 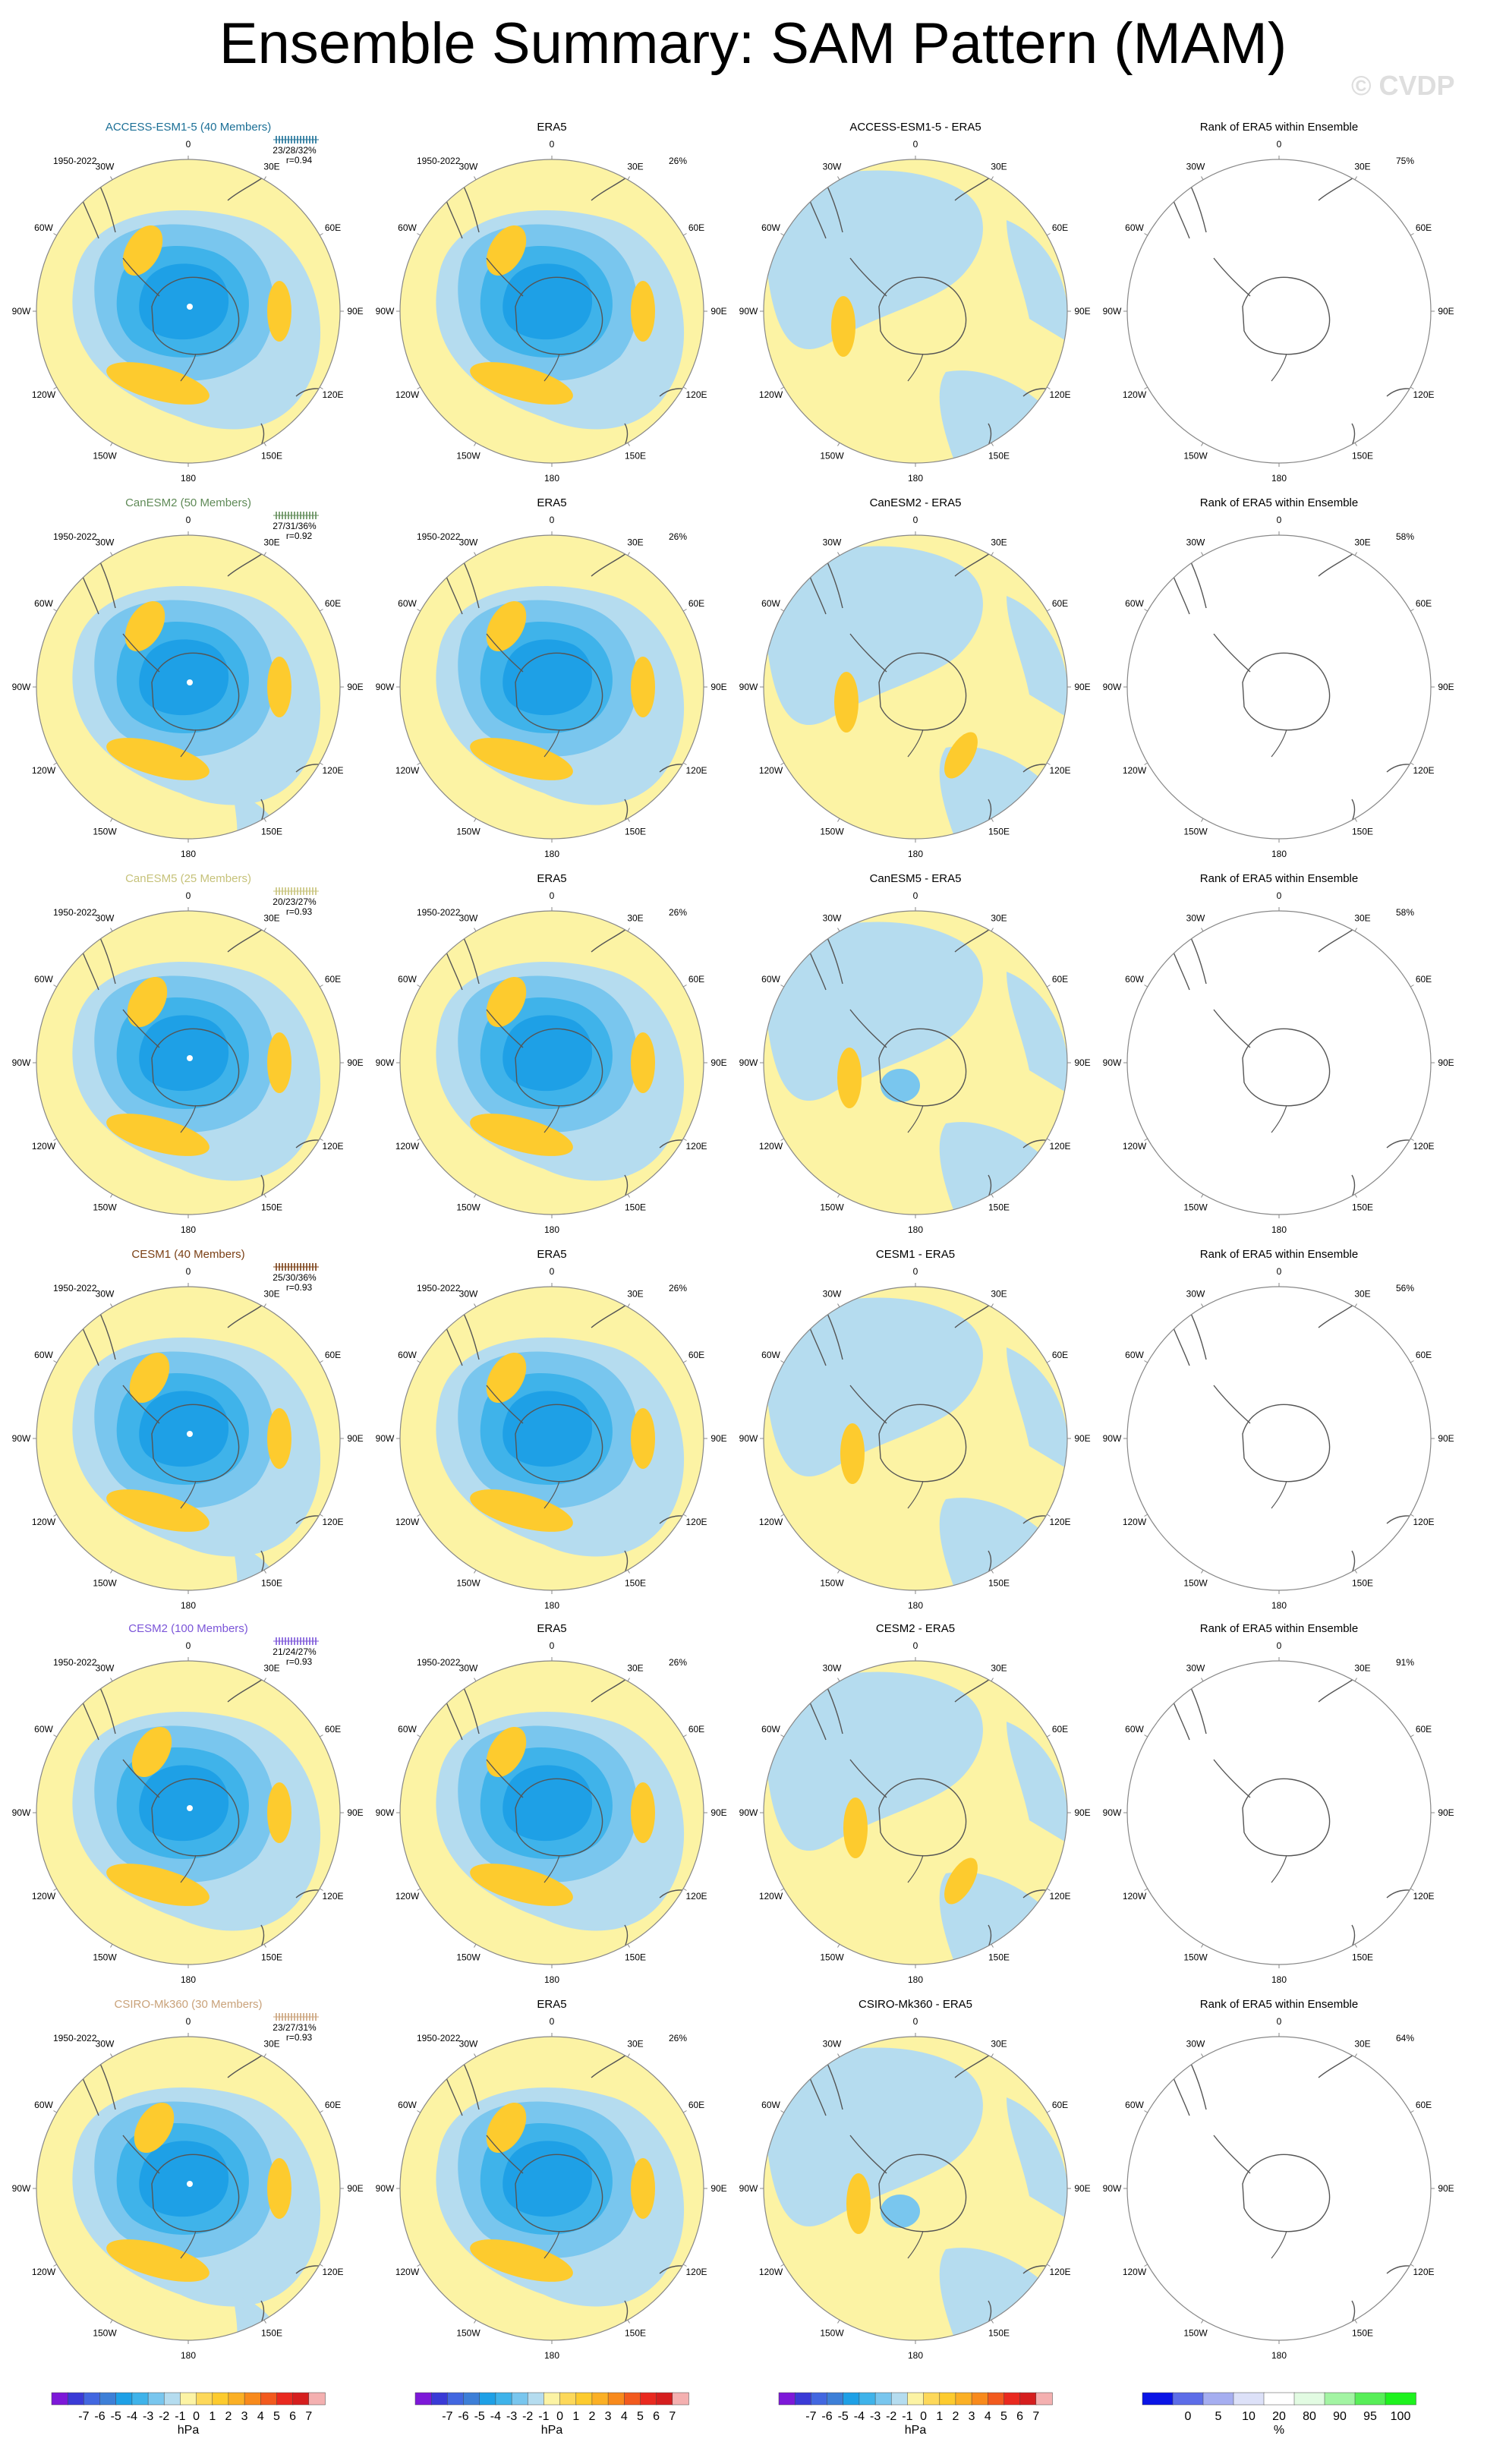 I want to click on colorbar-tick-label: 95, so click(x=1370, y=2416).